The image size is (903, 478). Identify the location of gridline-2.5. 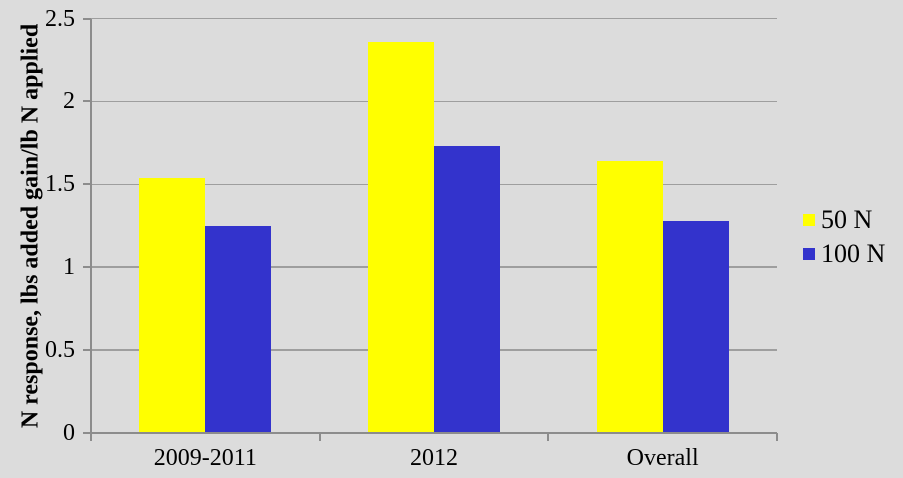
(434, 18).